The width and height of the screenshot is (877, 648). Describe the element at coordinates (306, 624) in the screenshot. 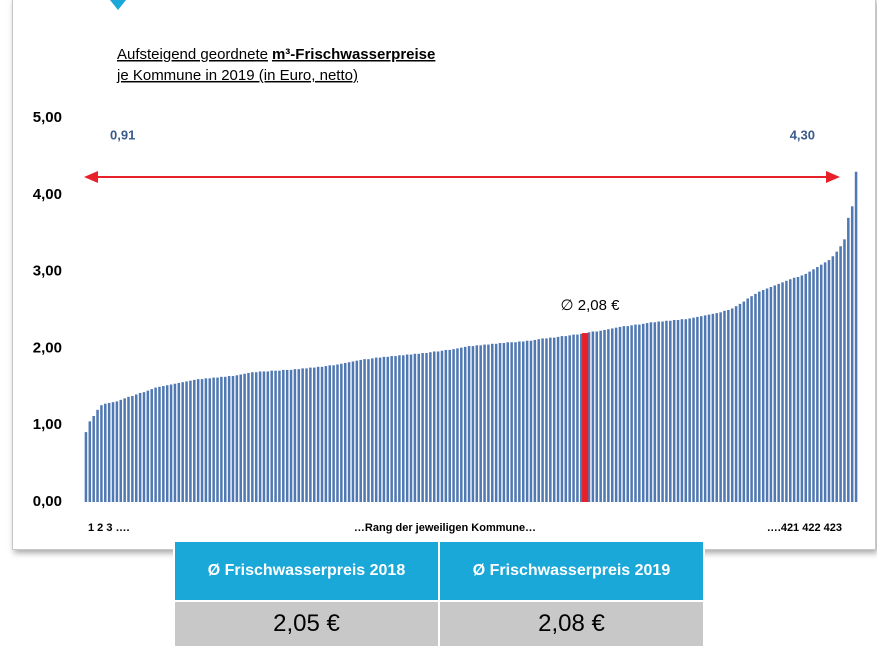

I see `value-cell: 2,05 €` at that location.